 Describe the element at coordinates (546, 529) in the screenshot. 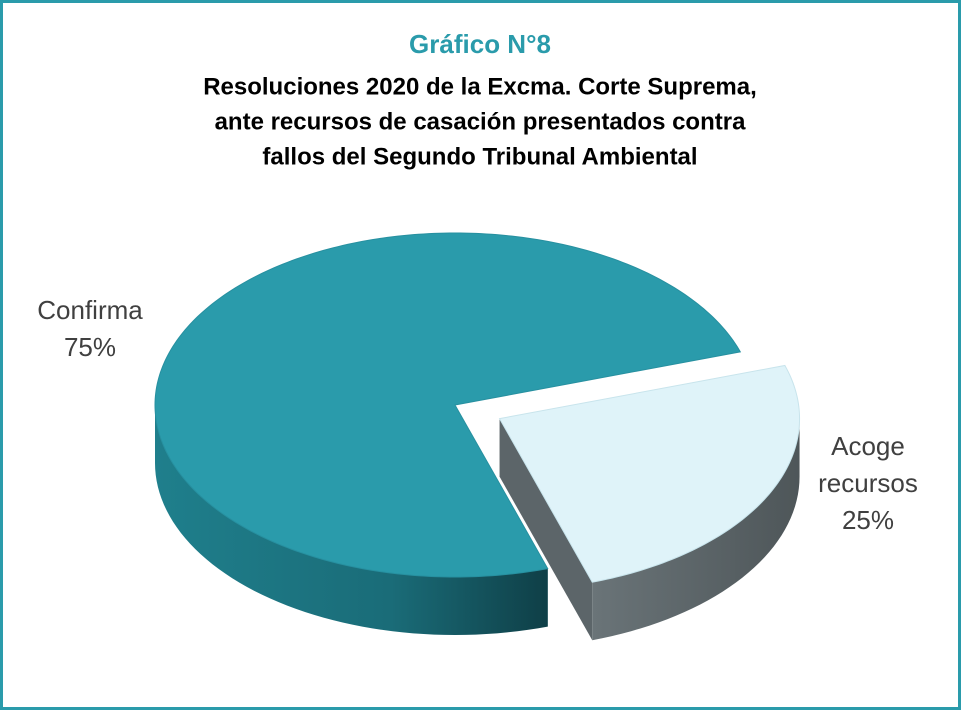

I see `slice-wall` at that location.